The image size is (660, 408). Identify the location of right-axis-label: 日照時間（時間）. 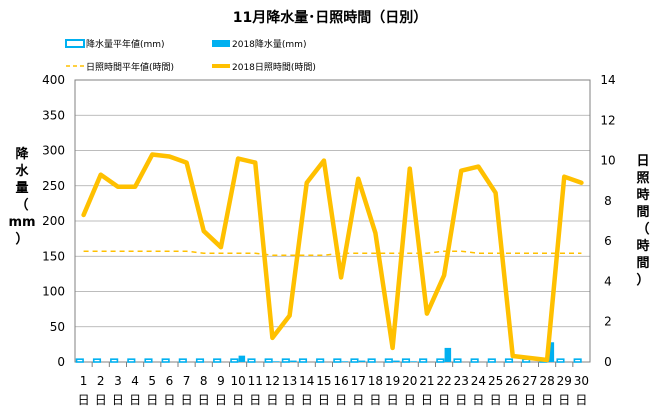
(642, 221).